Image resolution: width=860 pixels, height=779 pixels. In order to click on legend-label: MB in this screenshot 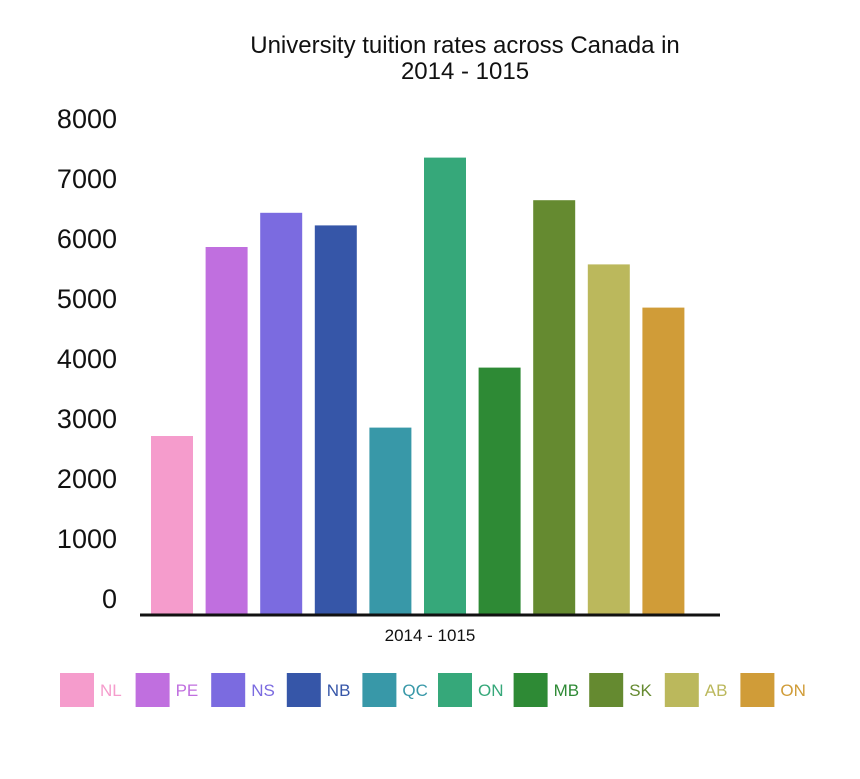, I will do `click(567, 690)`.